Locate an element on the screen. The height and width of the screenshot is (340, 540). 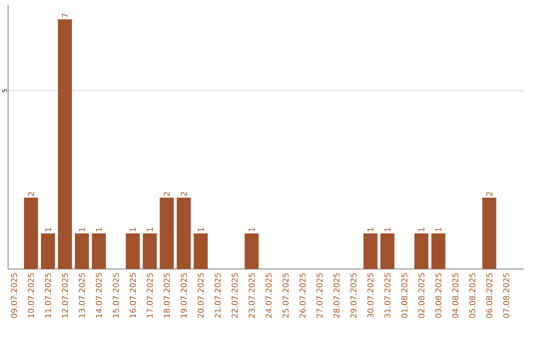
x-tick-label: 19.07.2025 is located at coordinates (183, 295).